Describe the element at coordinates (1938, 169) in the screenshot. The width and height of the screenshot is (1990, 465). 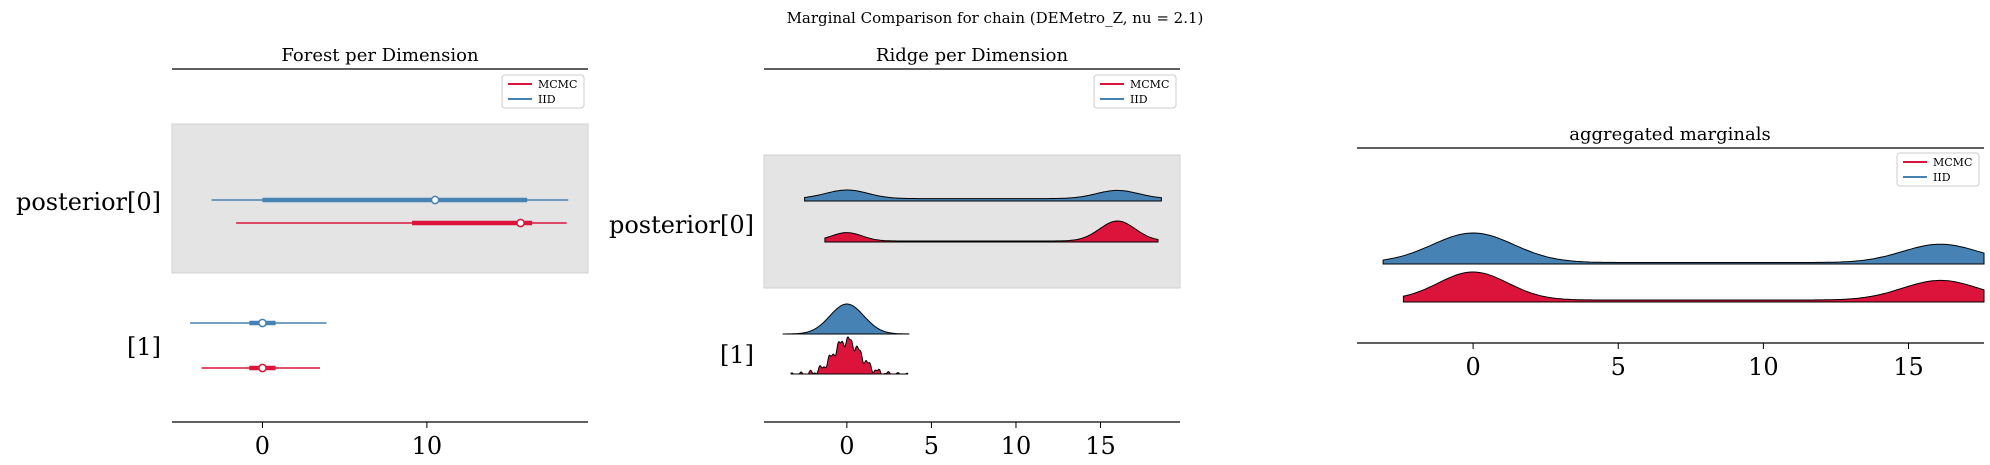
I see `aggregated-legend: MCMC IID` at that location.